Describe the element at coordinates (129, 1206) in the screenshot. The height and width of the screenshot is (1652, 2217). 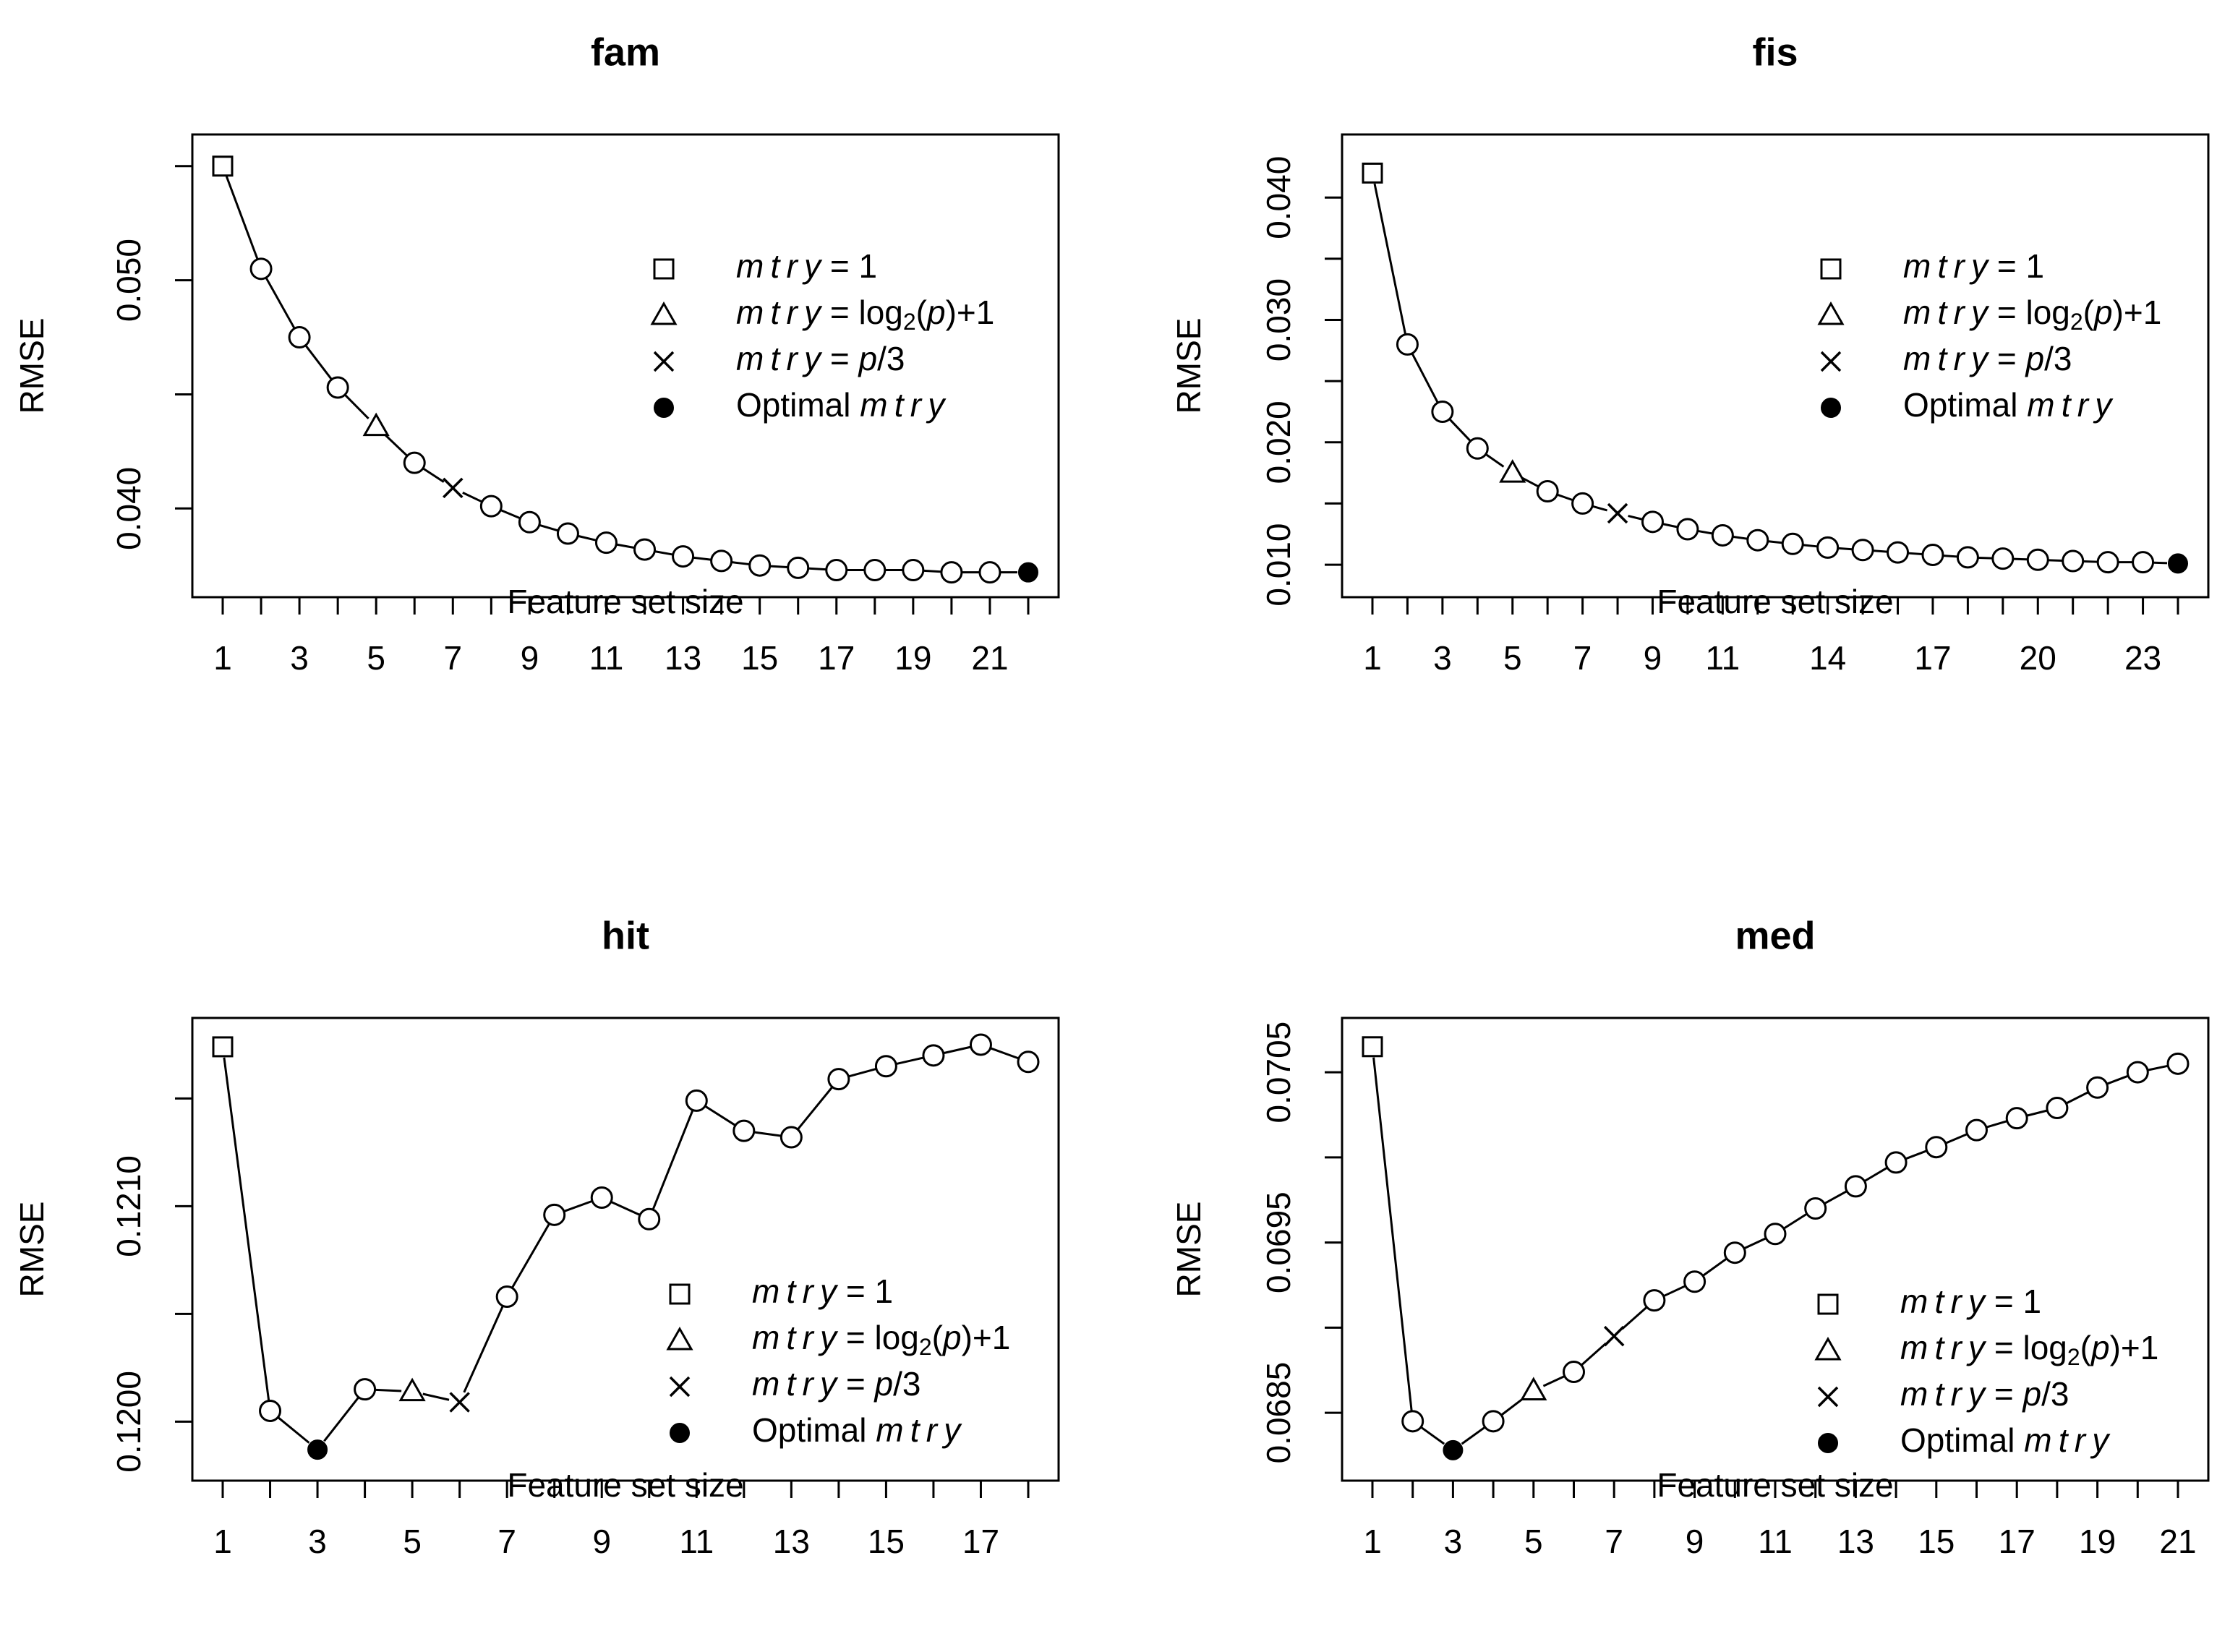
I see `y-tick-label: 0.1210` at that location.